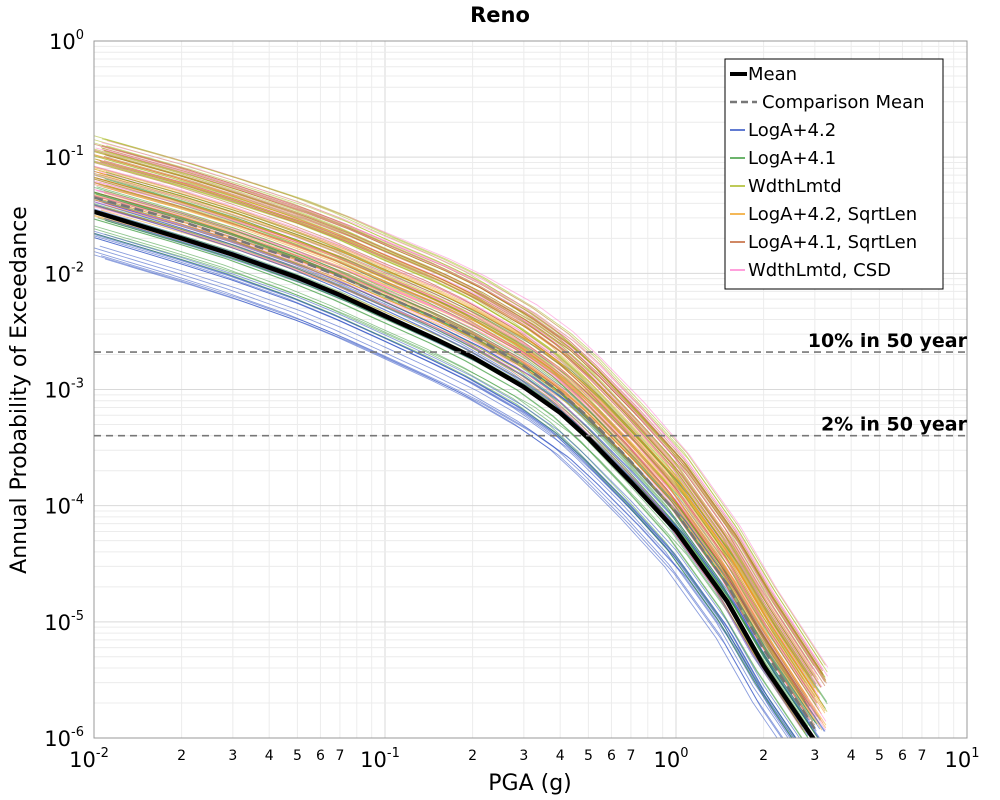 The height and width of the screenshot is (800, 1000). What do you see at coordinates (64, 157) in the screenshot?
I see `y-tick-label: 10⁻¹` at bounding box center [64, 157].